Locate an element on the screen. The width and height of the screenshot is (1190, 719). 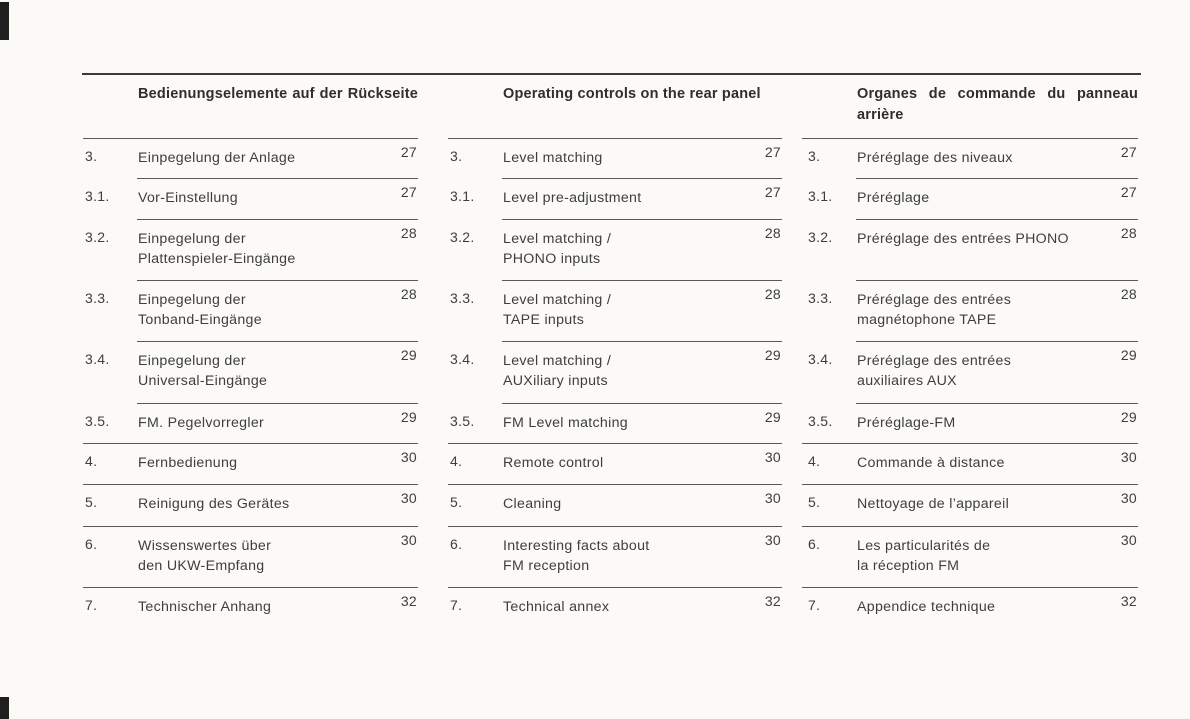
scan-mark-top-icon is located at coordinates (4, 21).